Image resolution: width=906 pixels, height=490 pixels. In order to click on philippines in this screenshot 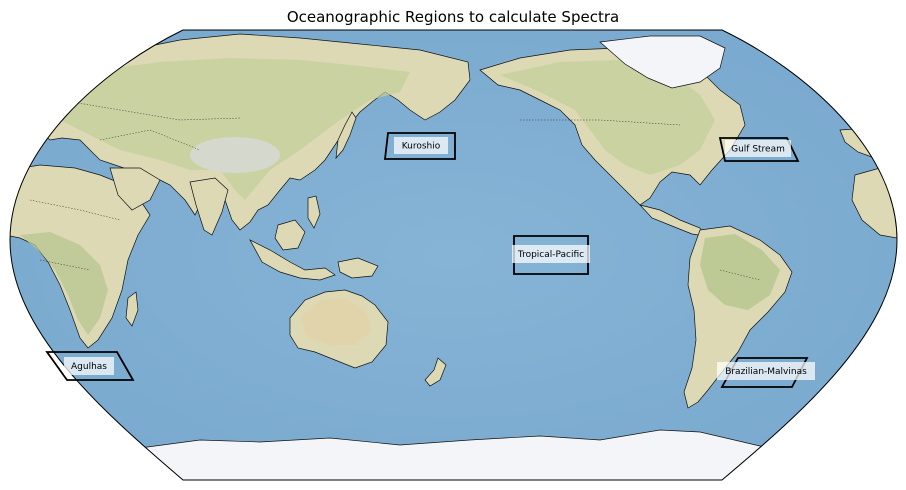, I will do `click(314, 212)`.